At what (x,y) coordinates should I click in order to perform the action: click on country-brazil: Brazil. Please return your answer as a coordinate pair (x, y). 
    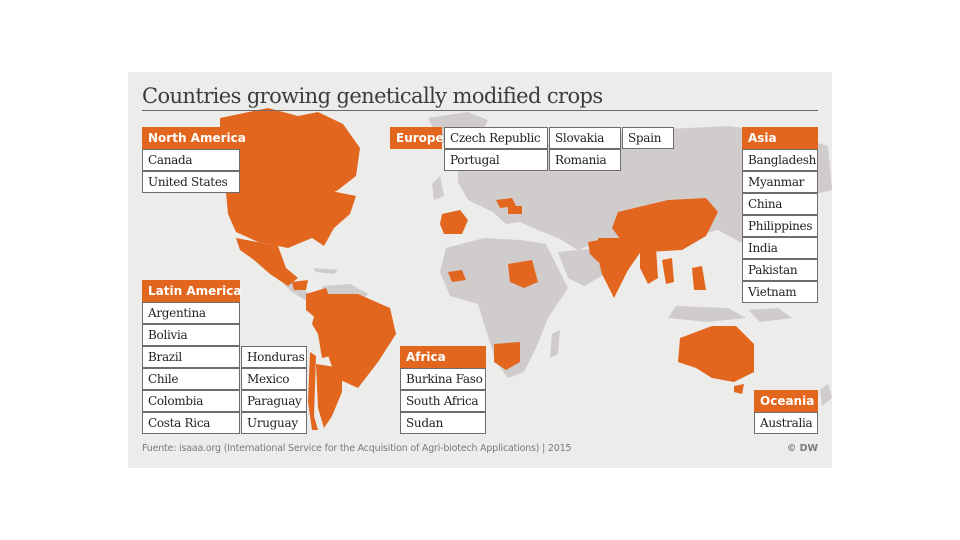
    Looking at the image, I should click on (191, 357).